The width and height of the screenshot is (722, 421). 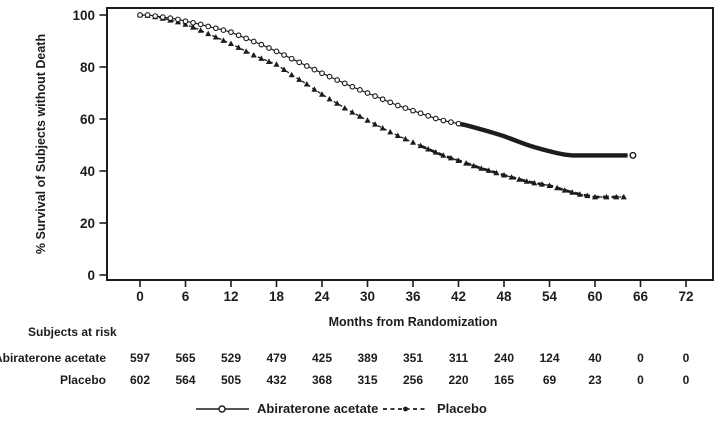 What do you see at coordinates (641, 296) in the screenshot?
I see `x-tick-label: 66` at bounding box center [641, 296].